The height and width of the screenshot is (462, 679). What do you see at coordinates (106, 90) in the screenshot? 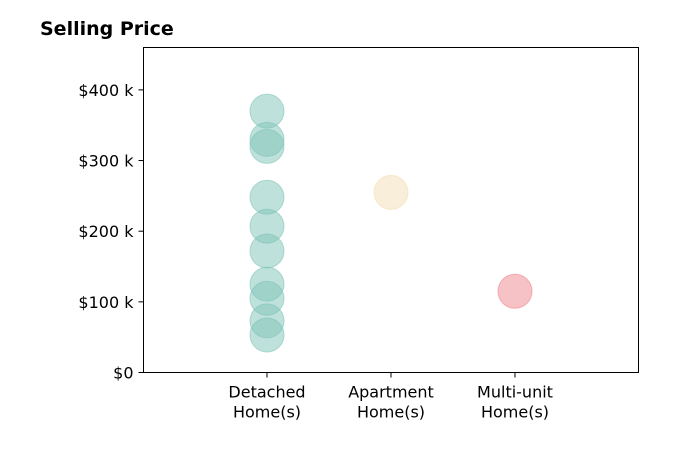
I see `y-tick-label: $400 k` at bounding box center [106, 90].